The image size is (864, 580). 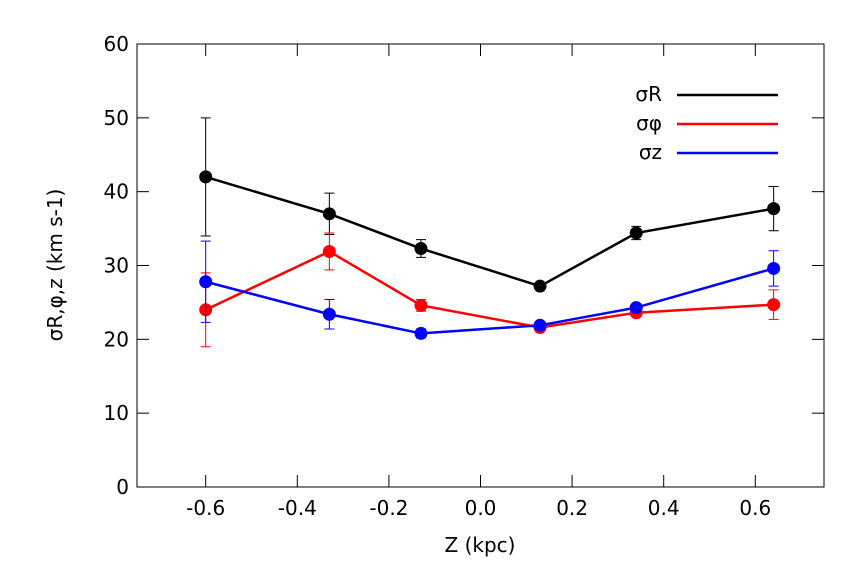 What do you see at coordinates (388, 508) in the screenshot?
I see `x-tick-label: -0.2` at bounding box center [388, 508].